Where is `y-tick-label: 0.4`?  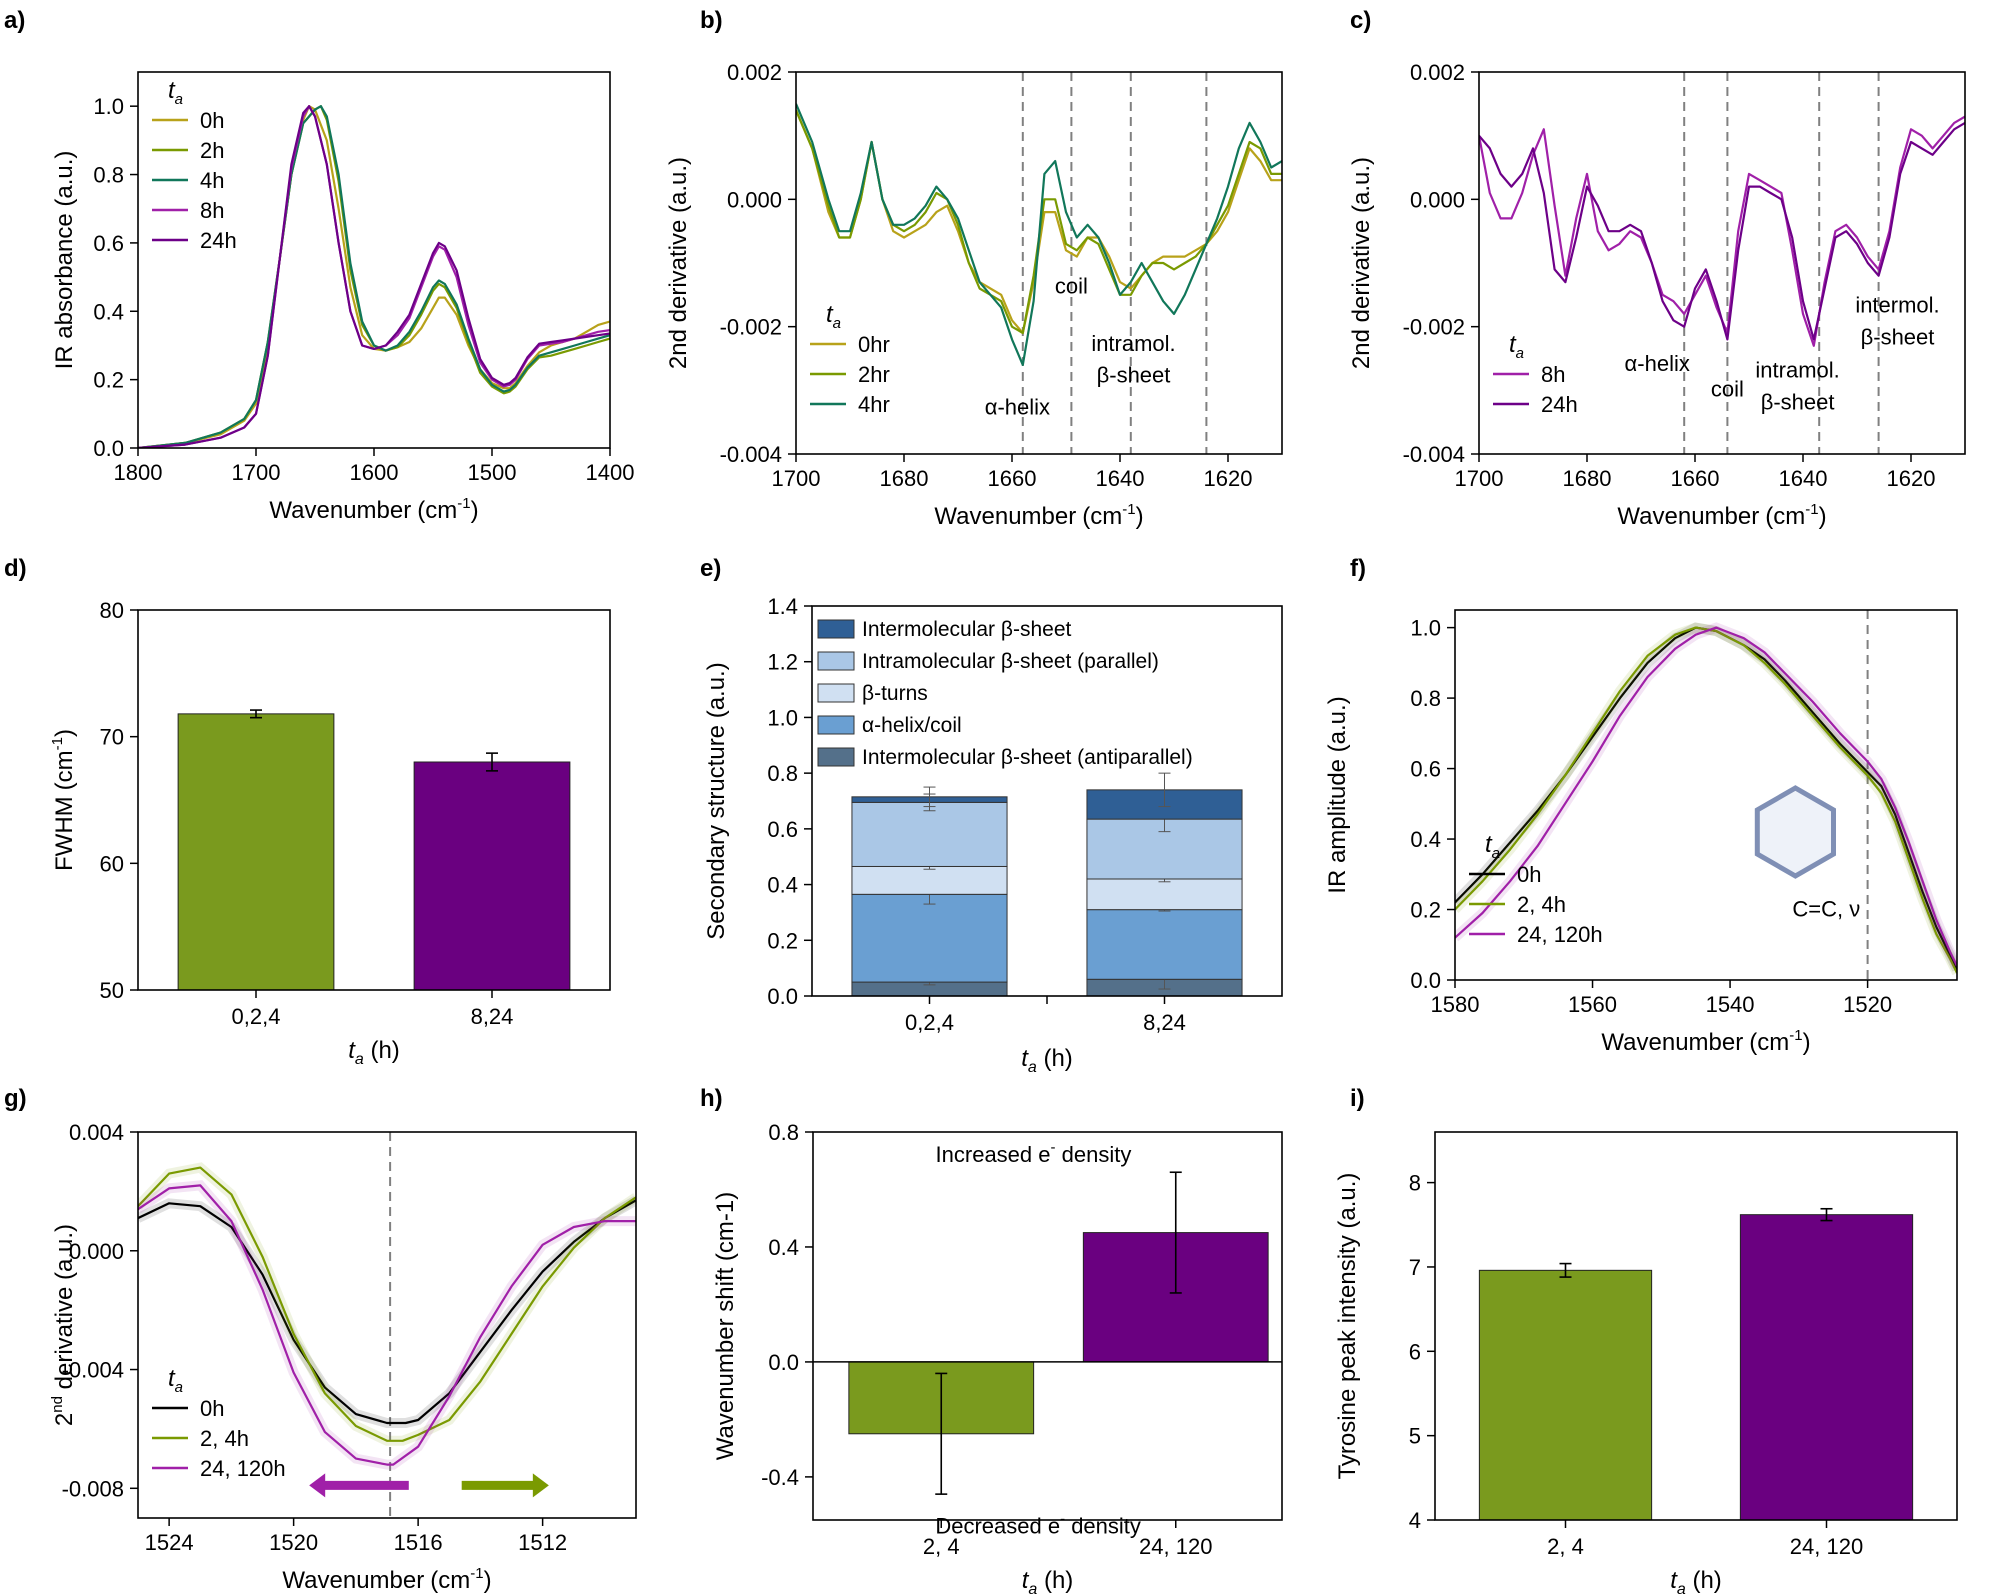 y-tick-label: 0.4 is located at coordinates (1425, 839).